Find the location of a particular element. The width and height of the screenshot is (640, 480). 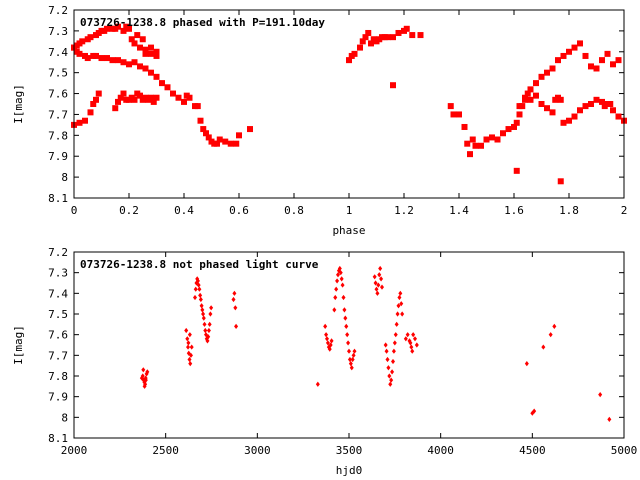

phased-chart-title: 073726-1238.8 phased with P=191.10day is located at coordinates (202, 22).